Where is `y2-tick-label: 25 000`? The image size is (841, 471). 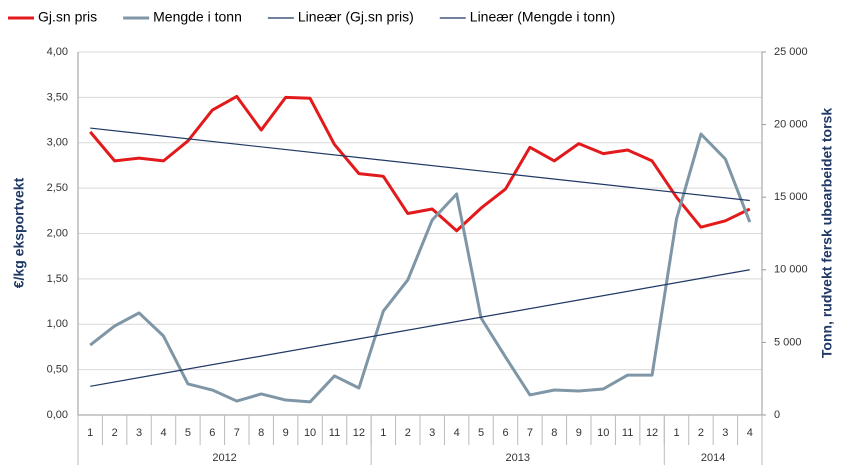
y2-tick-label: 25 000 is located at coordinates (791, 52).